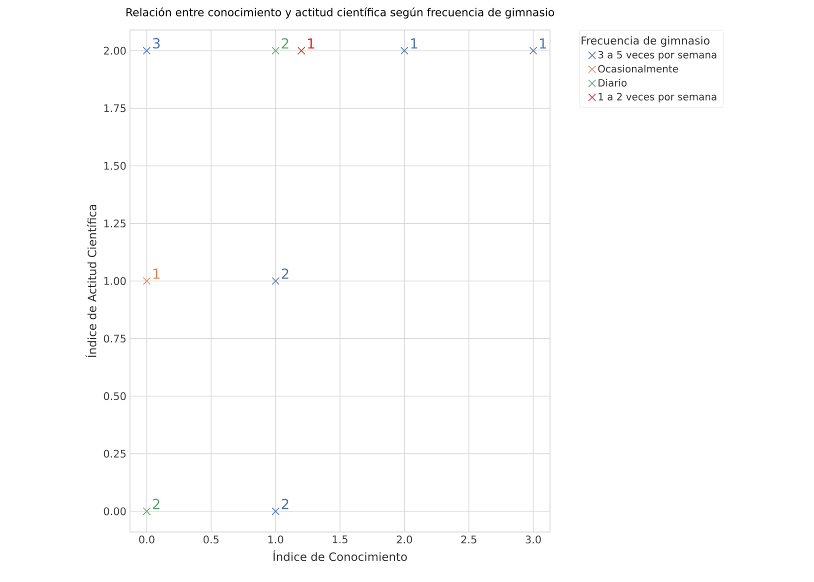 The height and width of the screenshot is (582, 814). Describe the element at coordinates (340, 556) in the screenshot. I see `x-axis-title: Índice de Conocimiento` at that location.